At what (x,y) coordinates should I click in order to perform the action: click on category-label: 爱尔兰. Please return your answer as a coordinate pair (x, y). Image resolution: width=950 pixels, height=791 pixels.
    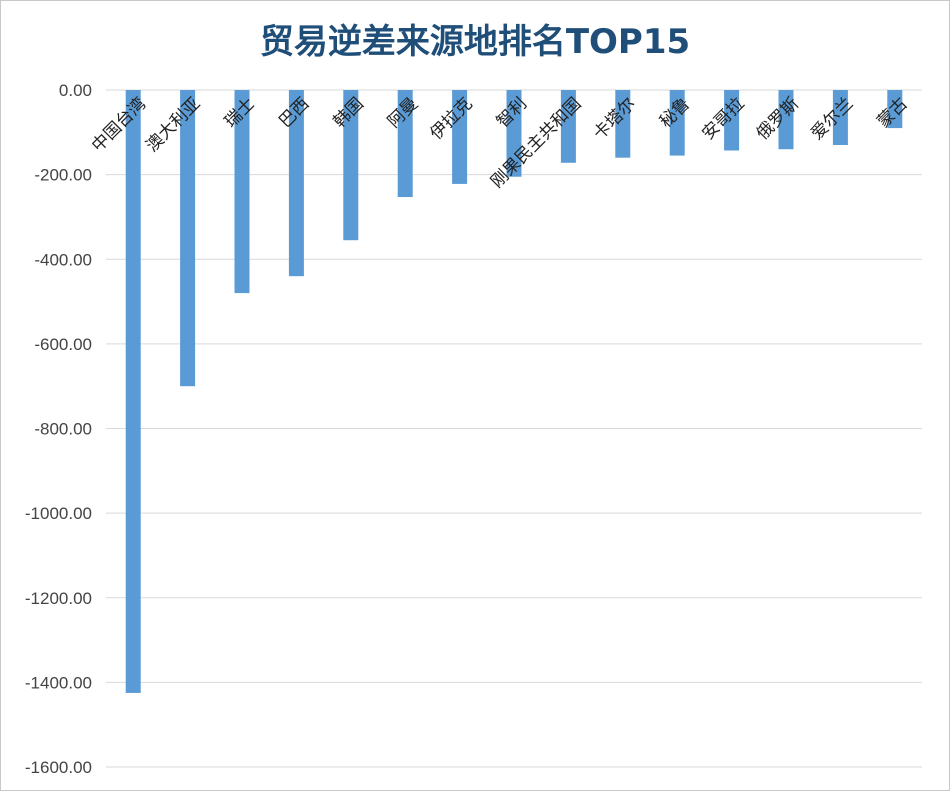
    Looking at the image, I should click on (832, 119).